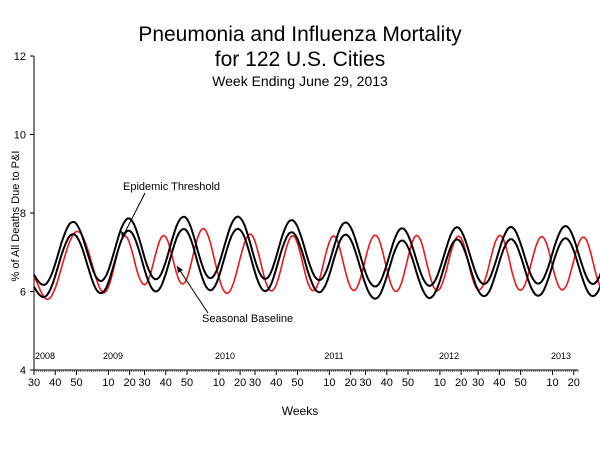  What do you see at coordinates (449, 356) in the screenshot?
I see `year-label: 2012` at bounding box center [449, 356].